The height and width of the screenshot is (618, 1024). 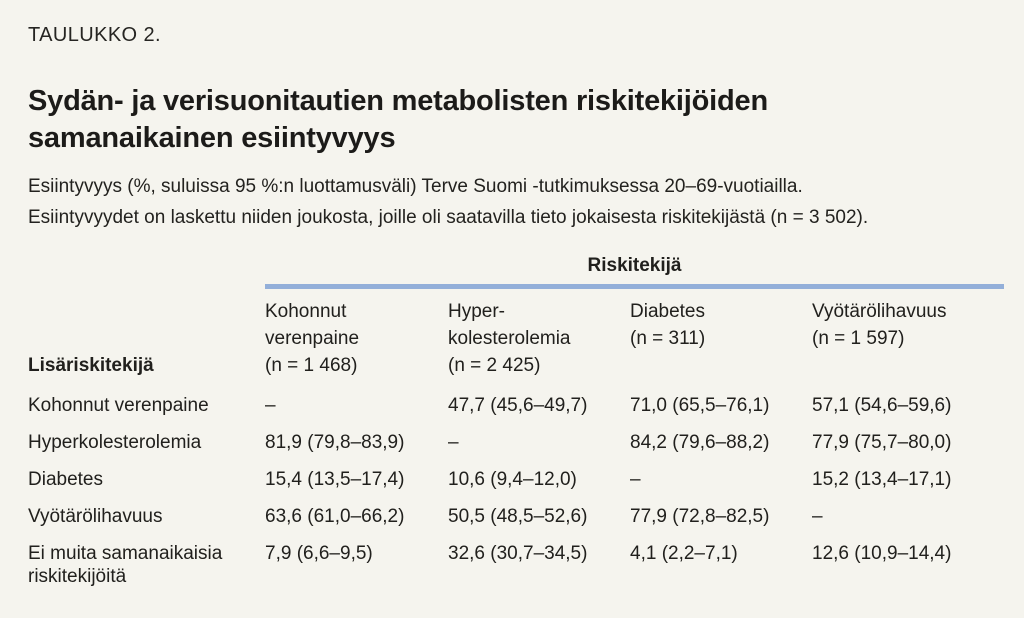 What do you see at coordinates (518, 516) in the screenshot?
I see `data-cell: 50,5 (48,5–52,6)` at bounding box center [518, 516].